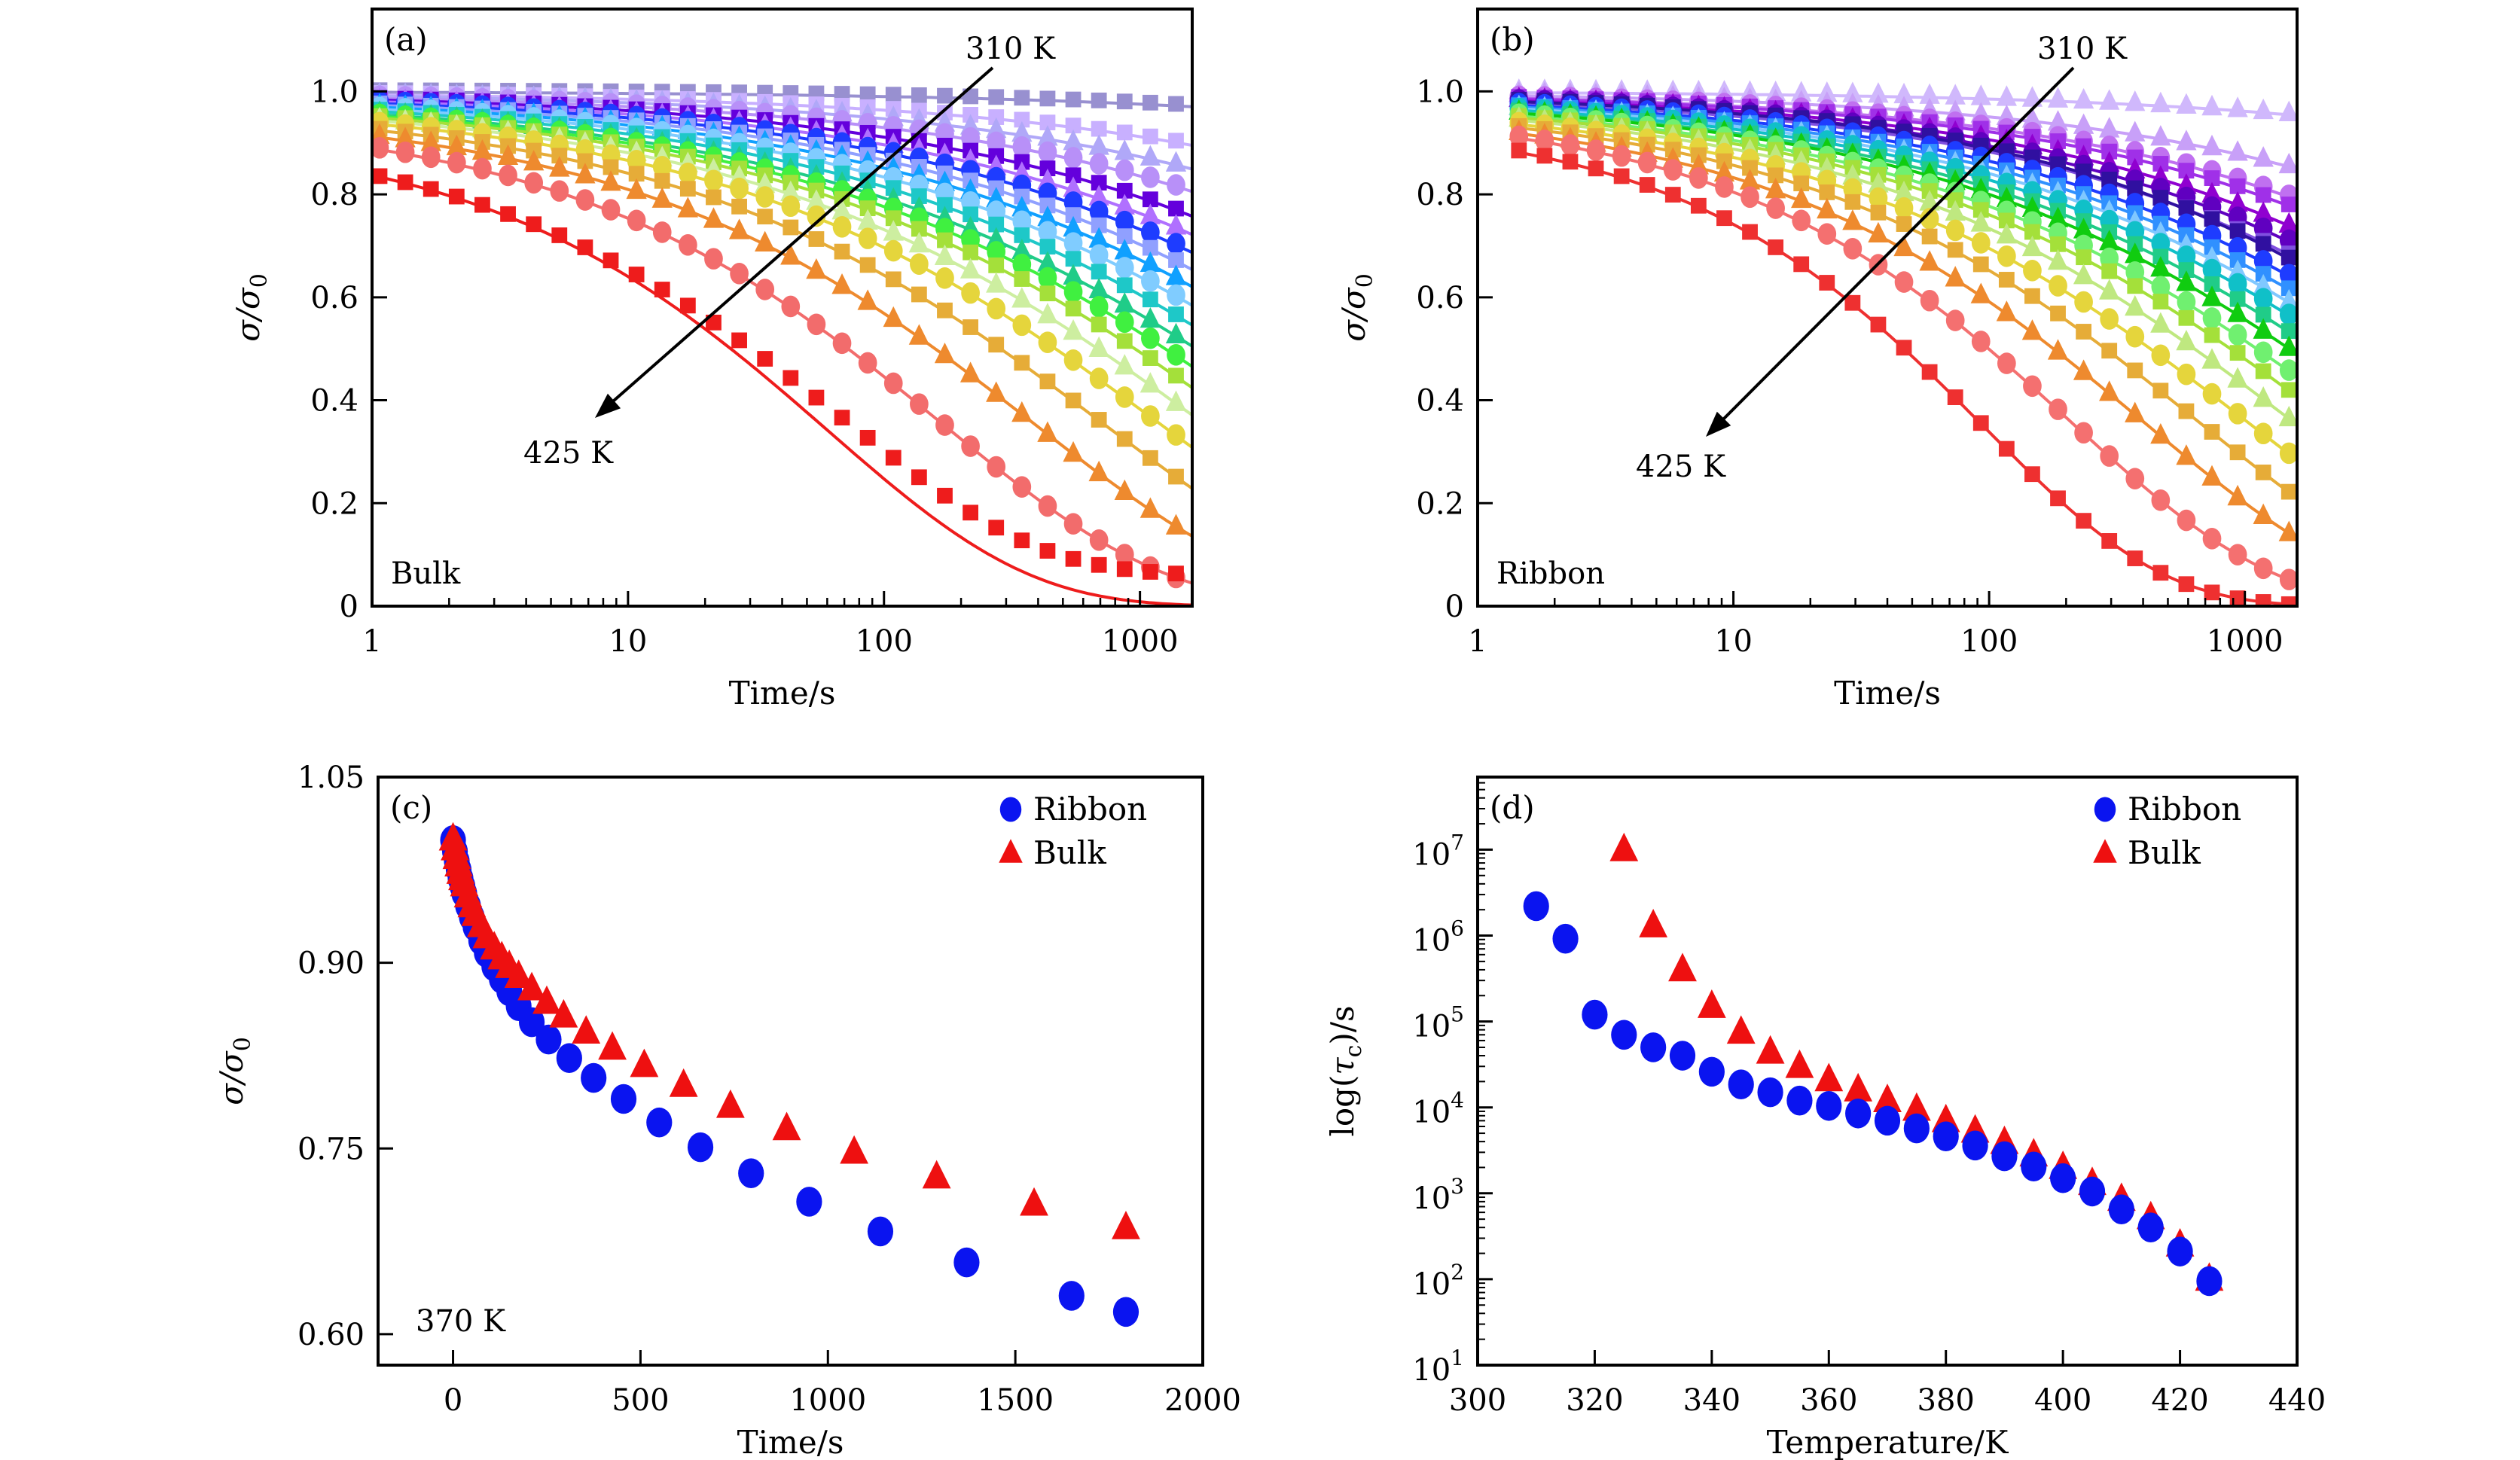  I want to click on x-tick-label: 100, so click(884, 641).